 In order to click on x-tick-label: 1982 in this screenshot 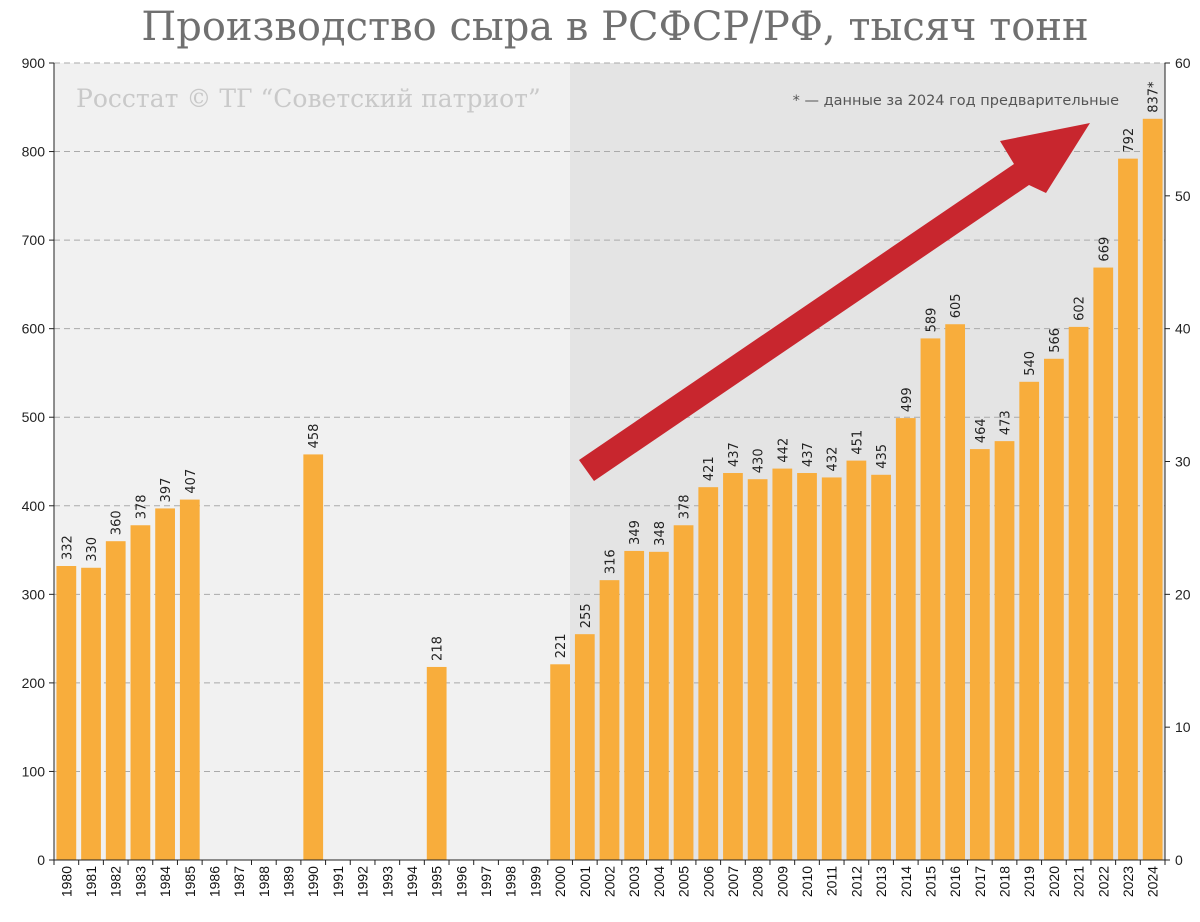, I will do `click(116, 881)`.